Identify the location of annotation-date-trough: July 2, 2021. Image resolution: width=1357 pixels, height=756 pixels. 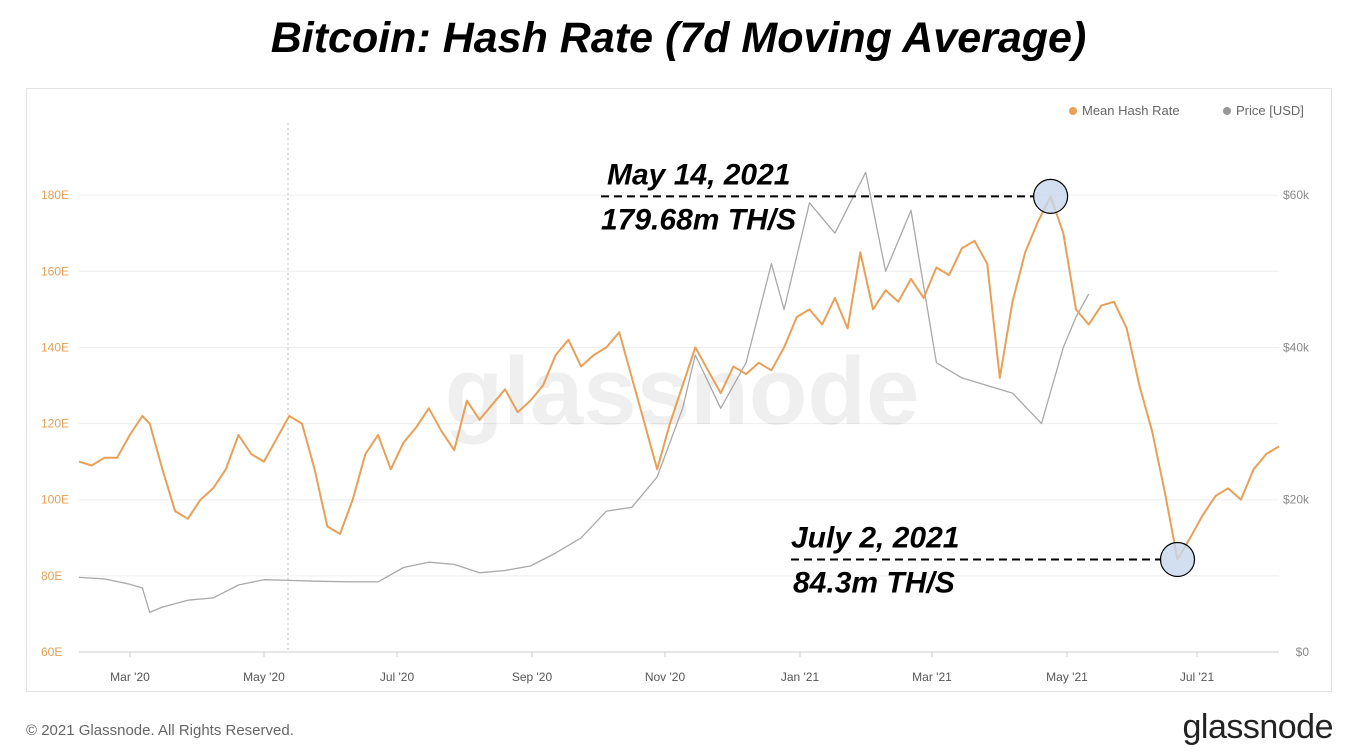
(875, 537).